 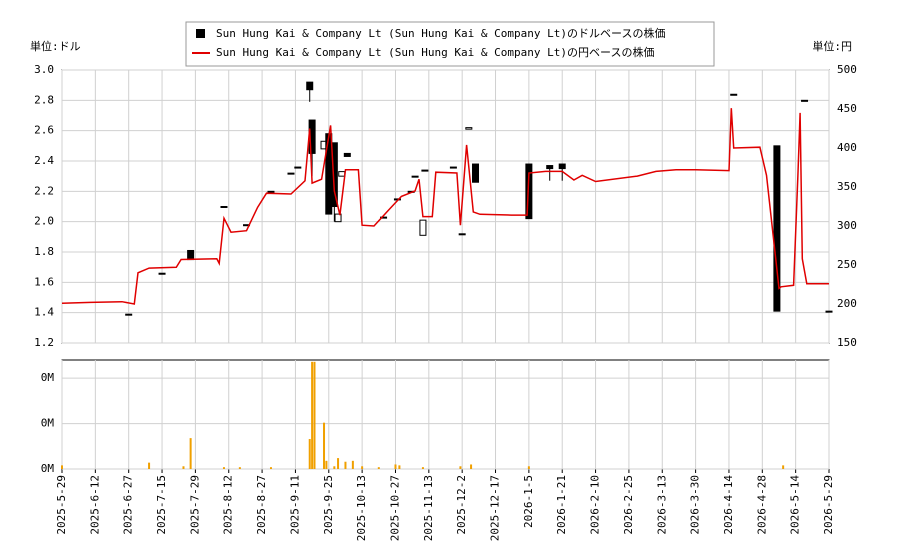 I want to click on x-tick-label: 2025-12-17, so click(x=495, y=508).